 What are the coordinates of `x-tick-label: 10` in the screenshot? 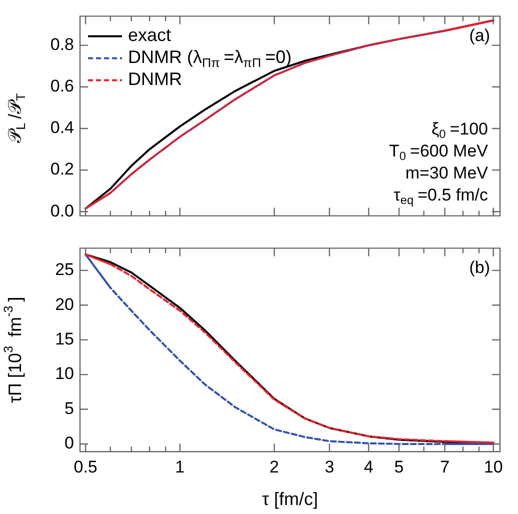 It's located at (493, 466).